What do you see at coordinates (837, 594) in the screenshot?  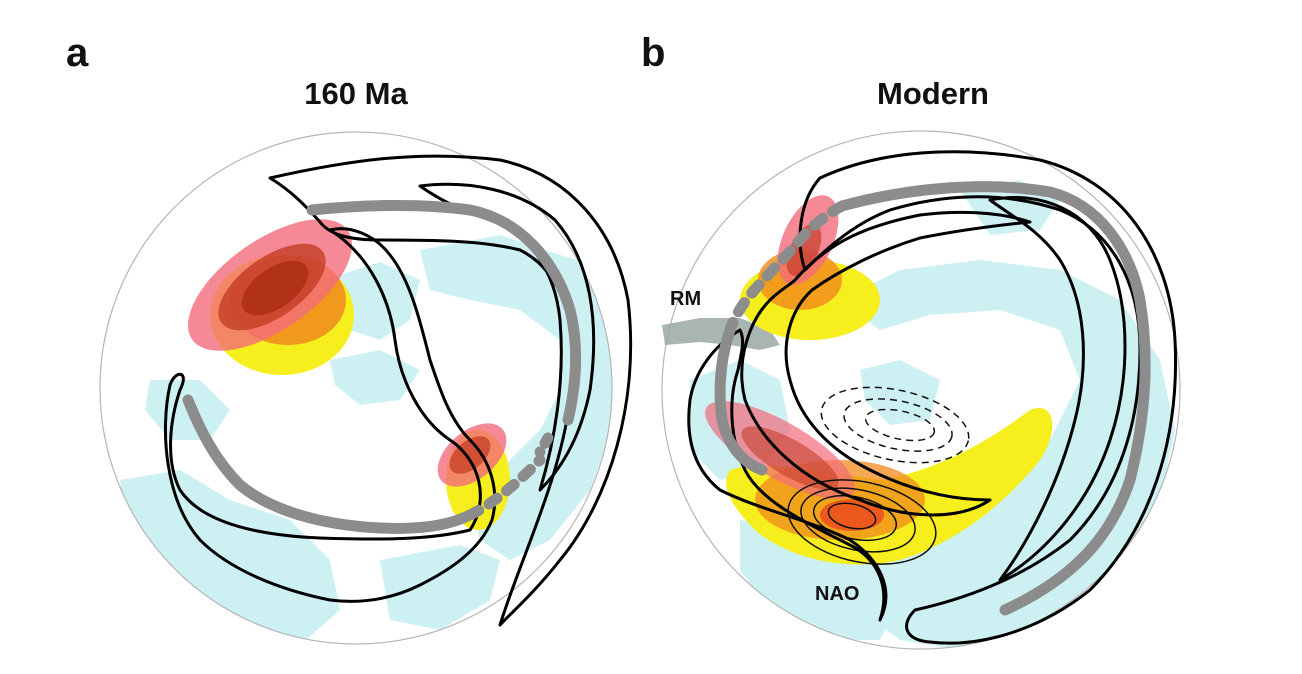 I see `nao-label: NAO` at bounding box center [837, 594].